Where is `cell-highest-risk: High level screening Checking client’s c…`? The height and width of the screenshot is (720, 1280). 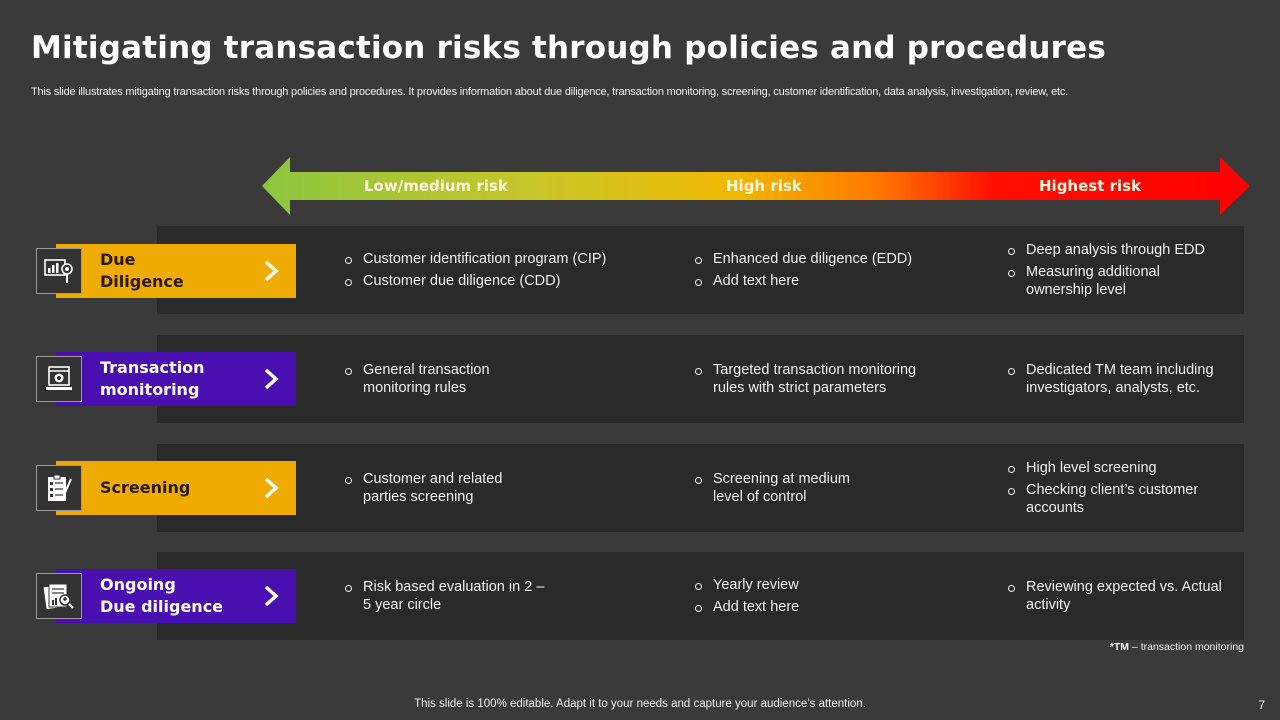
cell-highest-risk: High level screening Checking client’s c… is located at coordinates (1123, 488).